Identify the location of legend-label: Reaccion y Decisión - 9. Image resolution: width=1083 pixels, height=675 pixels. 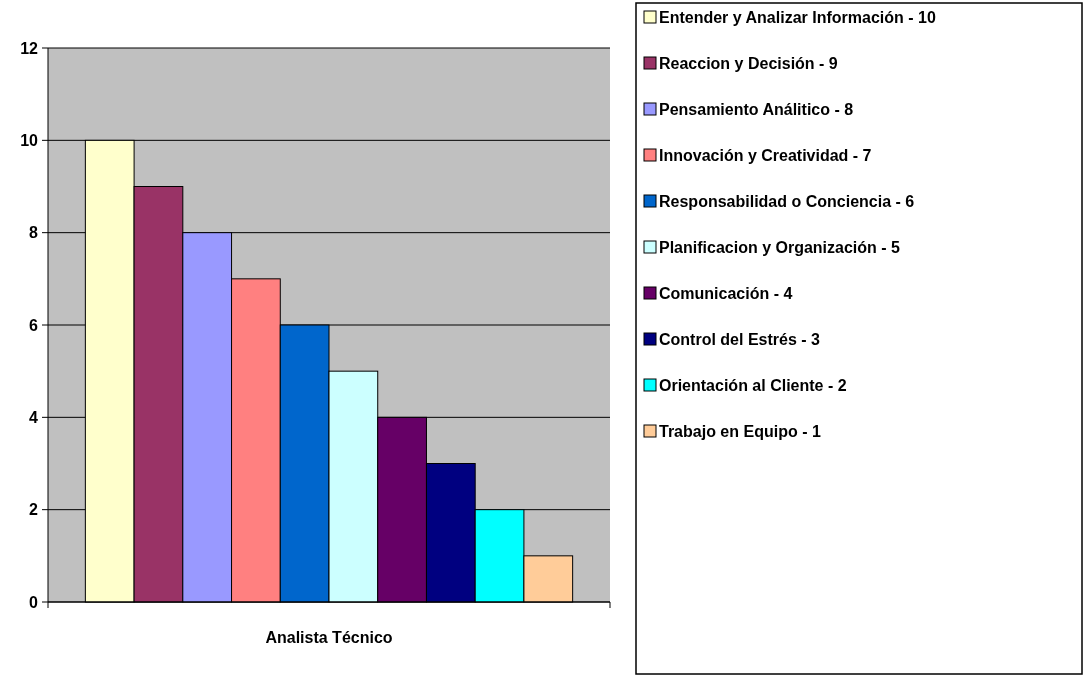
(748, 63).